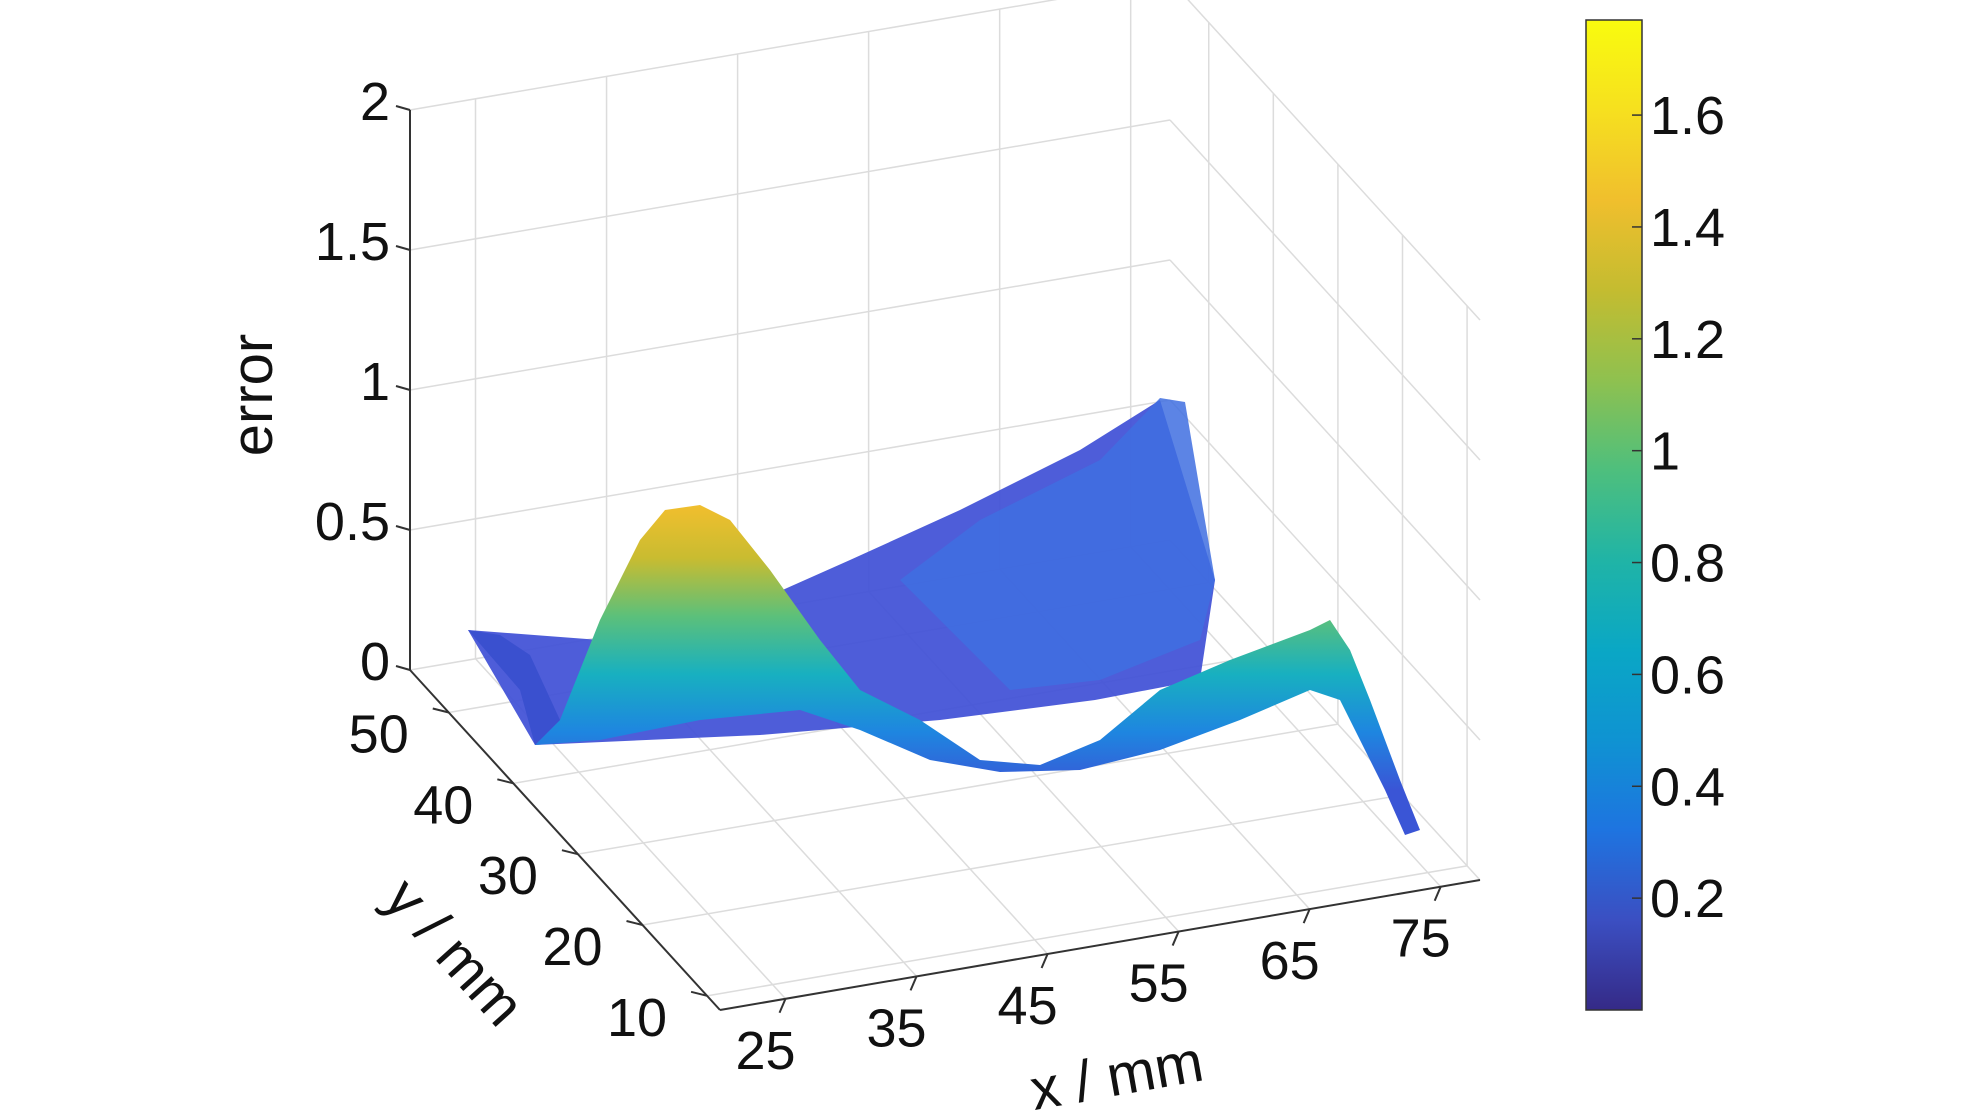  I want to click on y-tick-label: 30, so click(508, 876).